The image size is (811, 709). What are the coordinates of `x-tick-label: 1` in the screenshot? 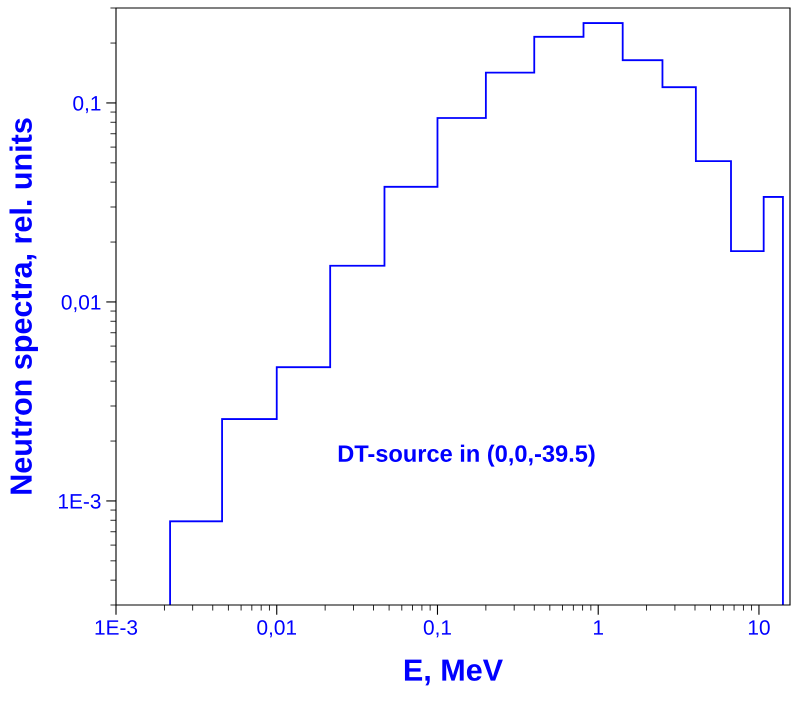 It's located at (598, 627).